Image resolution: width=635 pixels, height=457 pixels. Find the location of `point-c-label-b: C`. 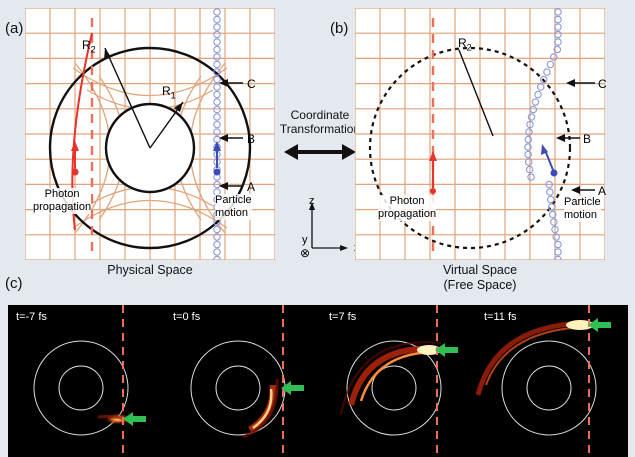

point-c-label-b: C is located at coordinates (602, 84).